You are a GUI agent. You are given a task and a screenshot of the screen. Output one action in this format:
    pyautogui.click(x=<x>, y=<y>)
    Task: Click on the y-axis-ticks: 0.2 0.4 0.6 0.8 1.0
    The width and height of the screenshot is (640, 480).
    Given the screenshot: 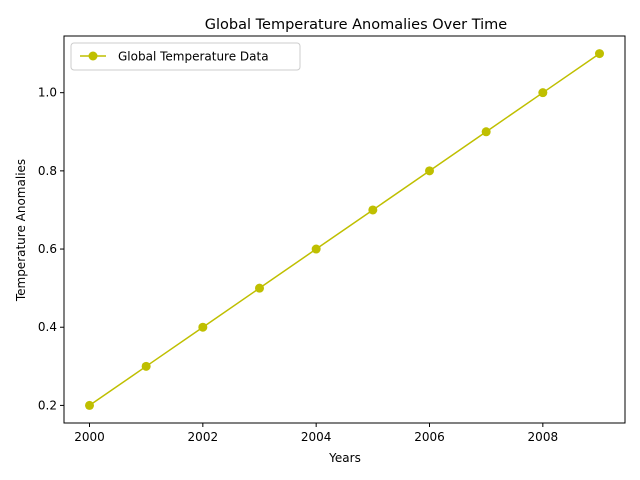 What is the action you would take?
    pyautogui.click(x=51, y=249)
    